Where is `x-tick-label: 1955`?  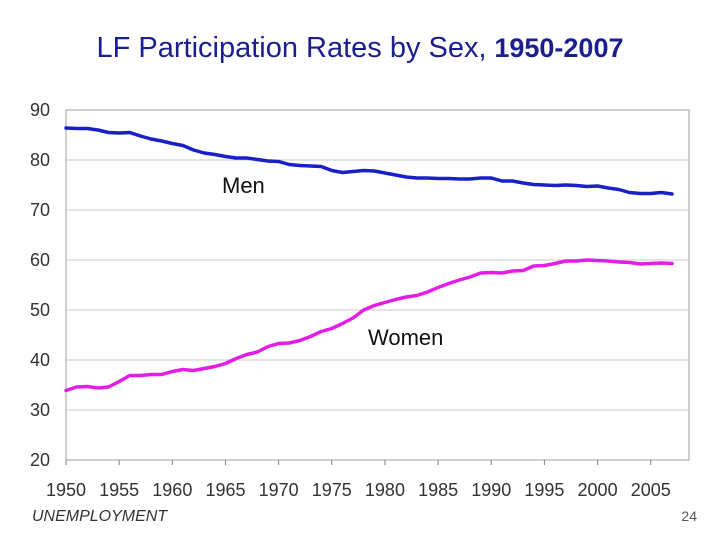 x-tick-label: 1955 is located at coordinates (119, 490).